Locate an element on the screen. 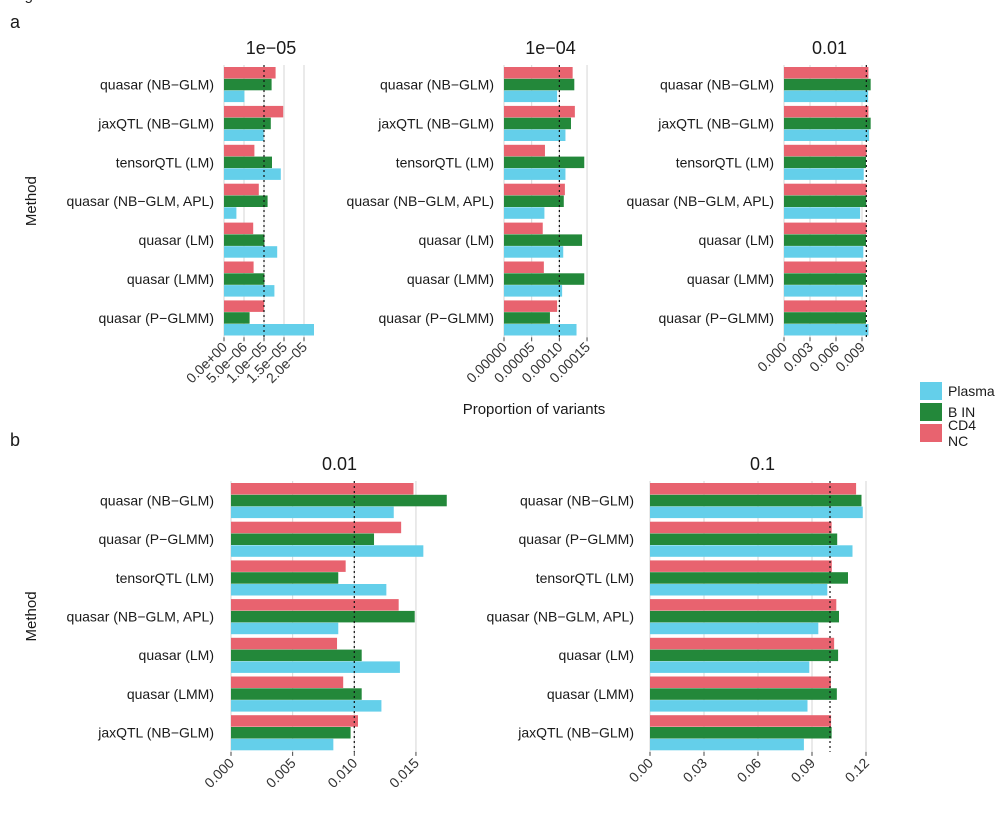  p4-bar-tensorqtl-lm-cd4-nc is located at coordinates (288, 566).